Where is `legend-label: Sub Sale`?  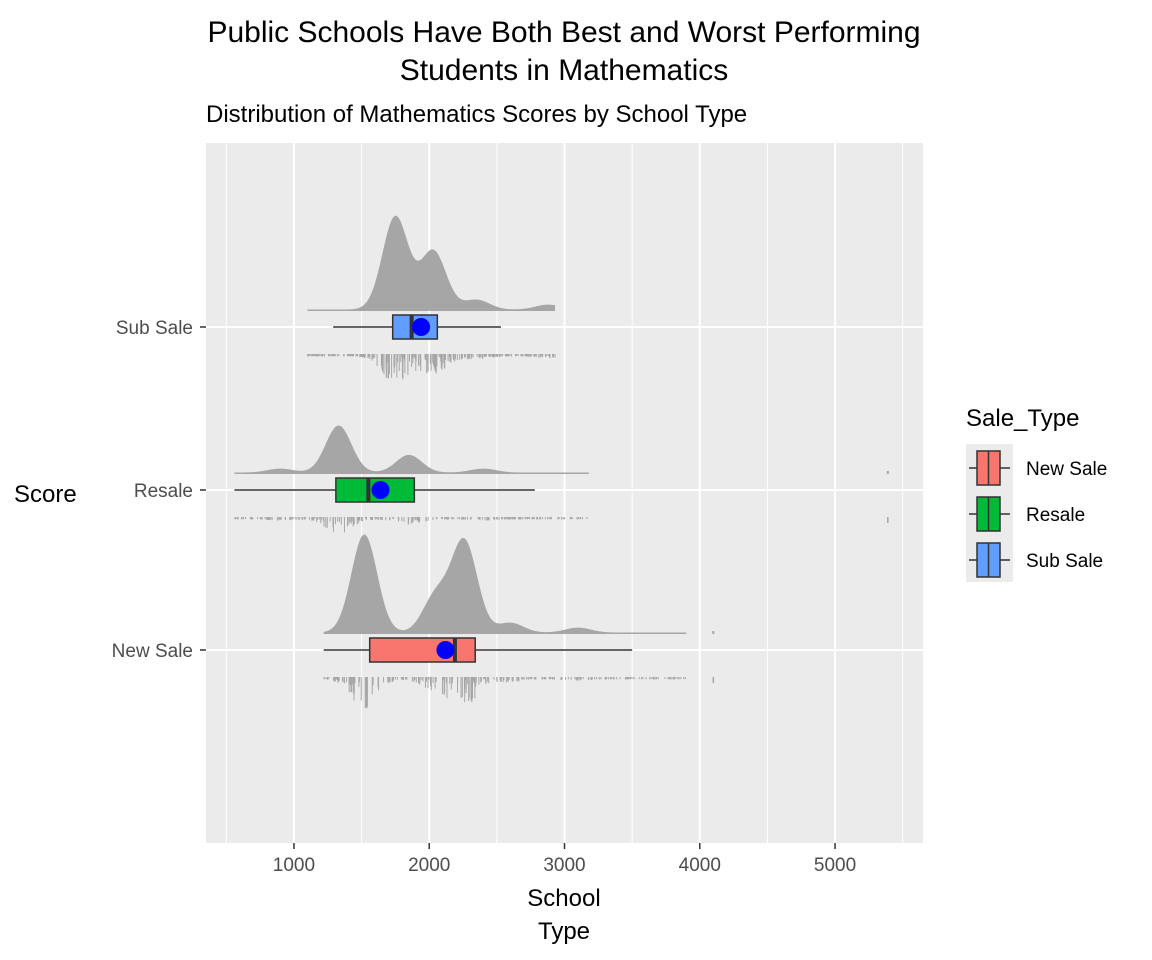 legend-label: Sub Sale is located at coordinates (1064, 561).